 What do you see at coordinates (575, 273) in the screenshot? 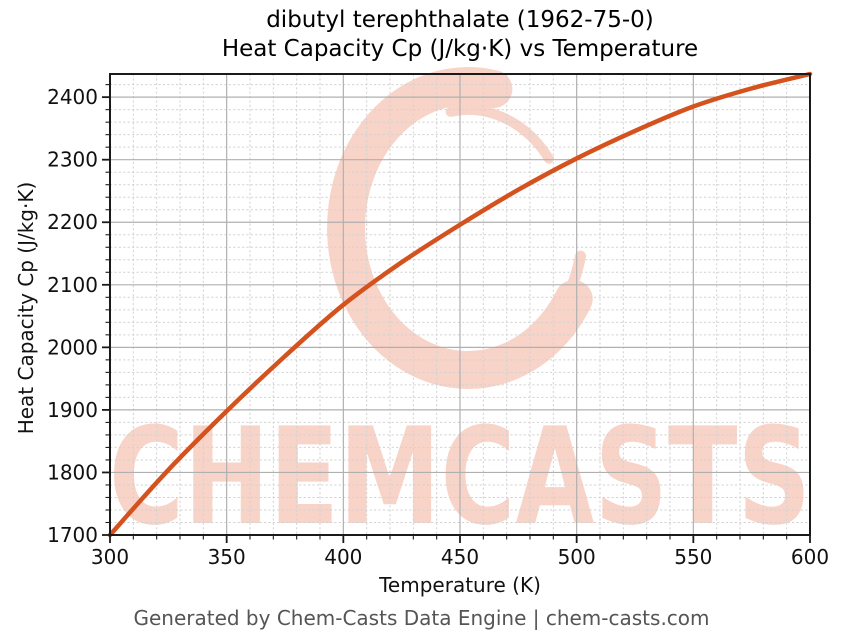
I see `watermark-logo-flick-icon` at bounding box center [575, 273].